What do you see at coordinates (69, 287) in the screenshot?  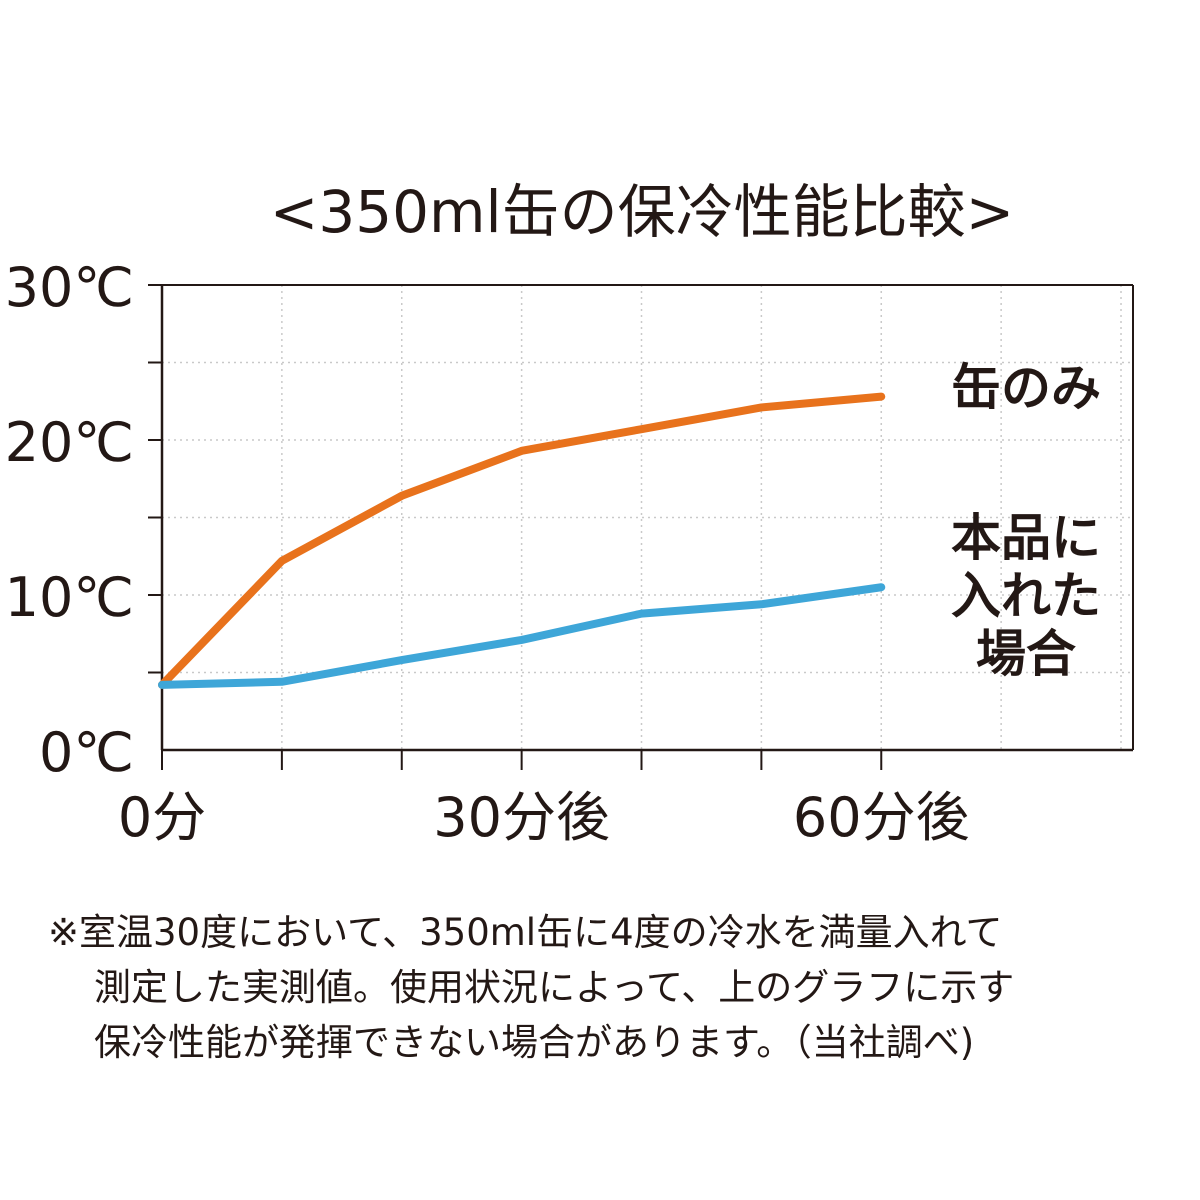 I see `y-tick-label: 30℃` at bounding box center [69, 287].